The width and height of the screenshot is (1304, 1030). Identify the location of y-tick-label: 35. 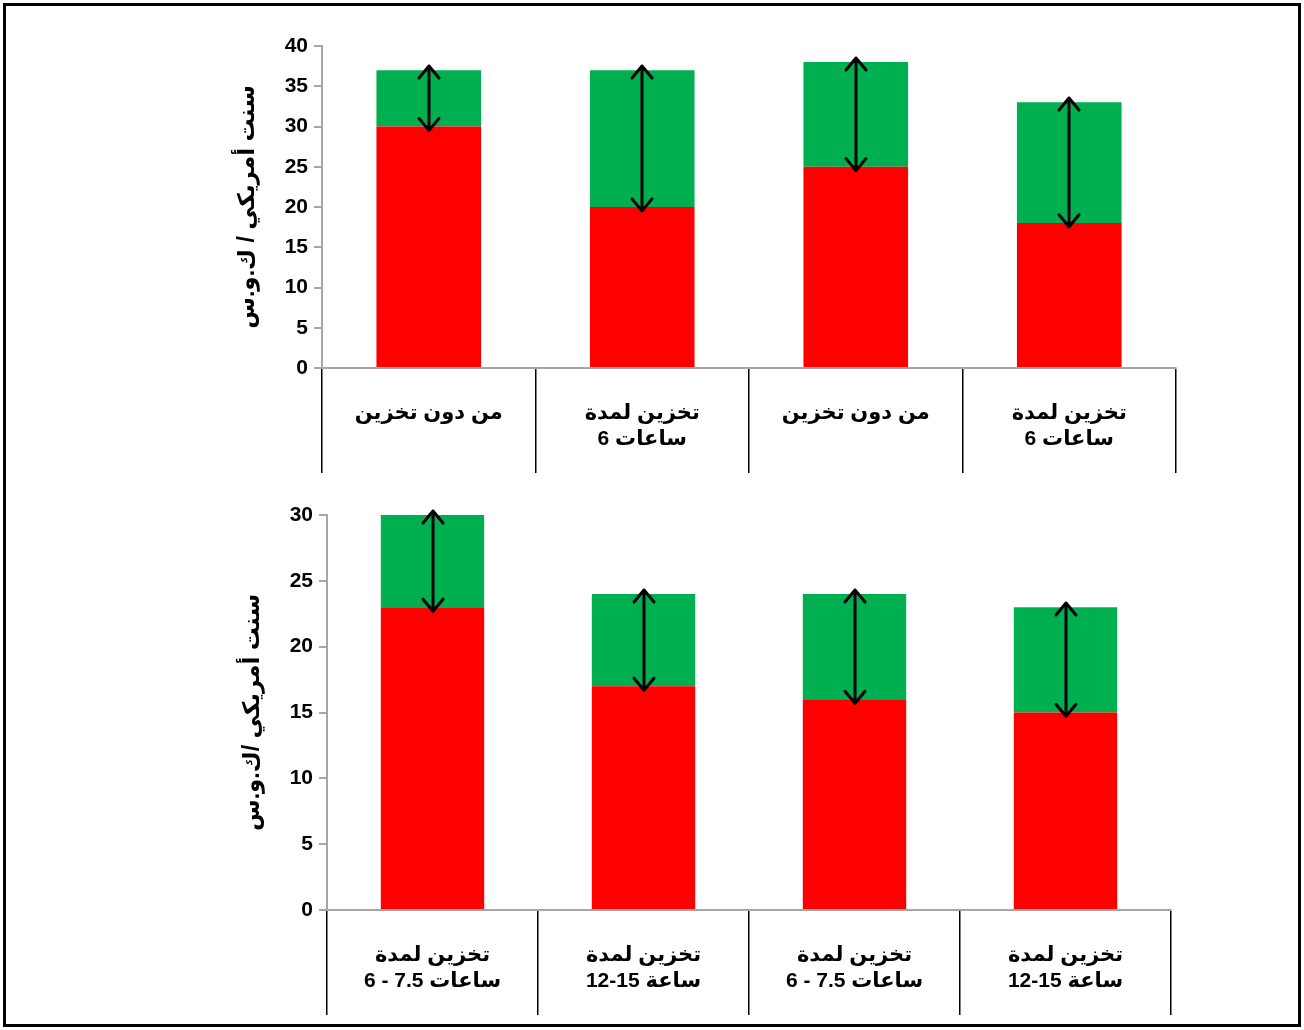
(296, 85).